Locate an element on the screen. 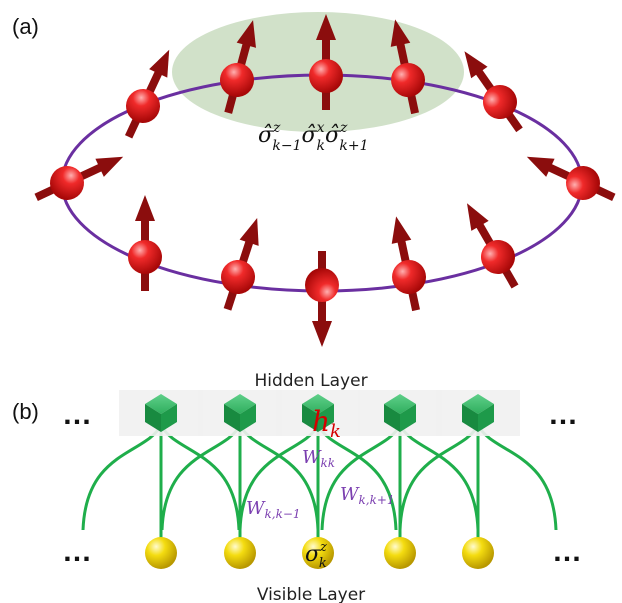 The width and height of the screenshot is (622, 603). hidden-unit-label: hk is located at coordinates (326, 423).